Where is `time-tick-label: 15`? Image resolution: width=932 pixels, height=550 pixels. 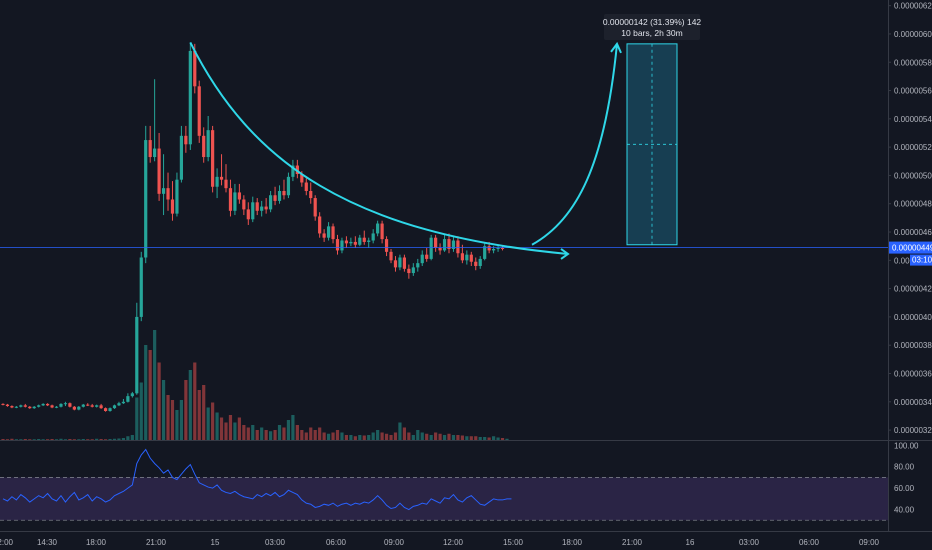
time-tick-label: 15 is located at coordinates (215, 542).